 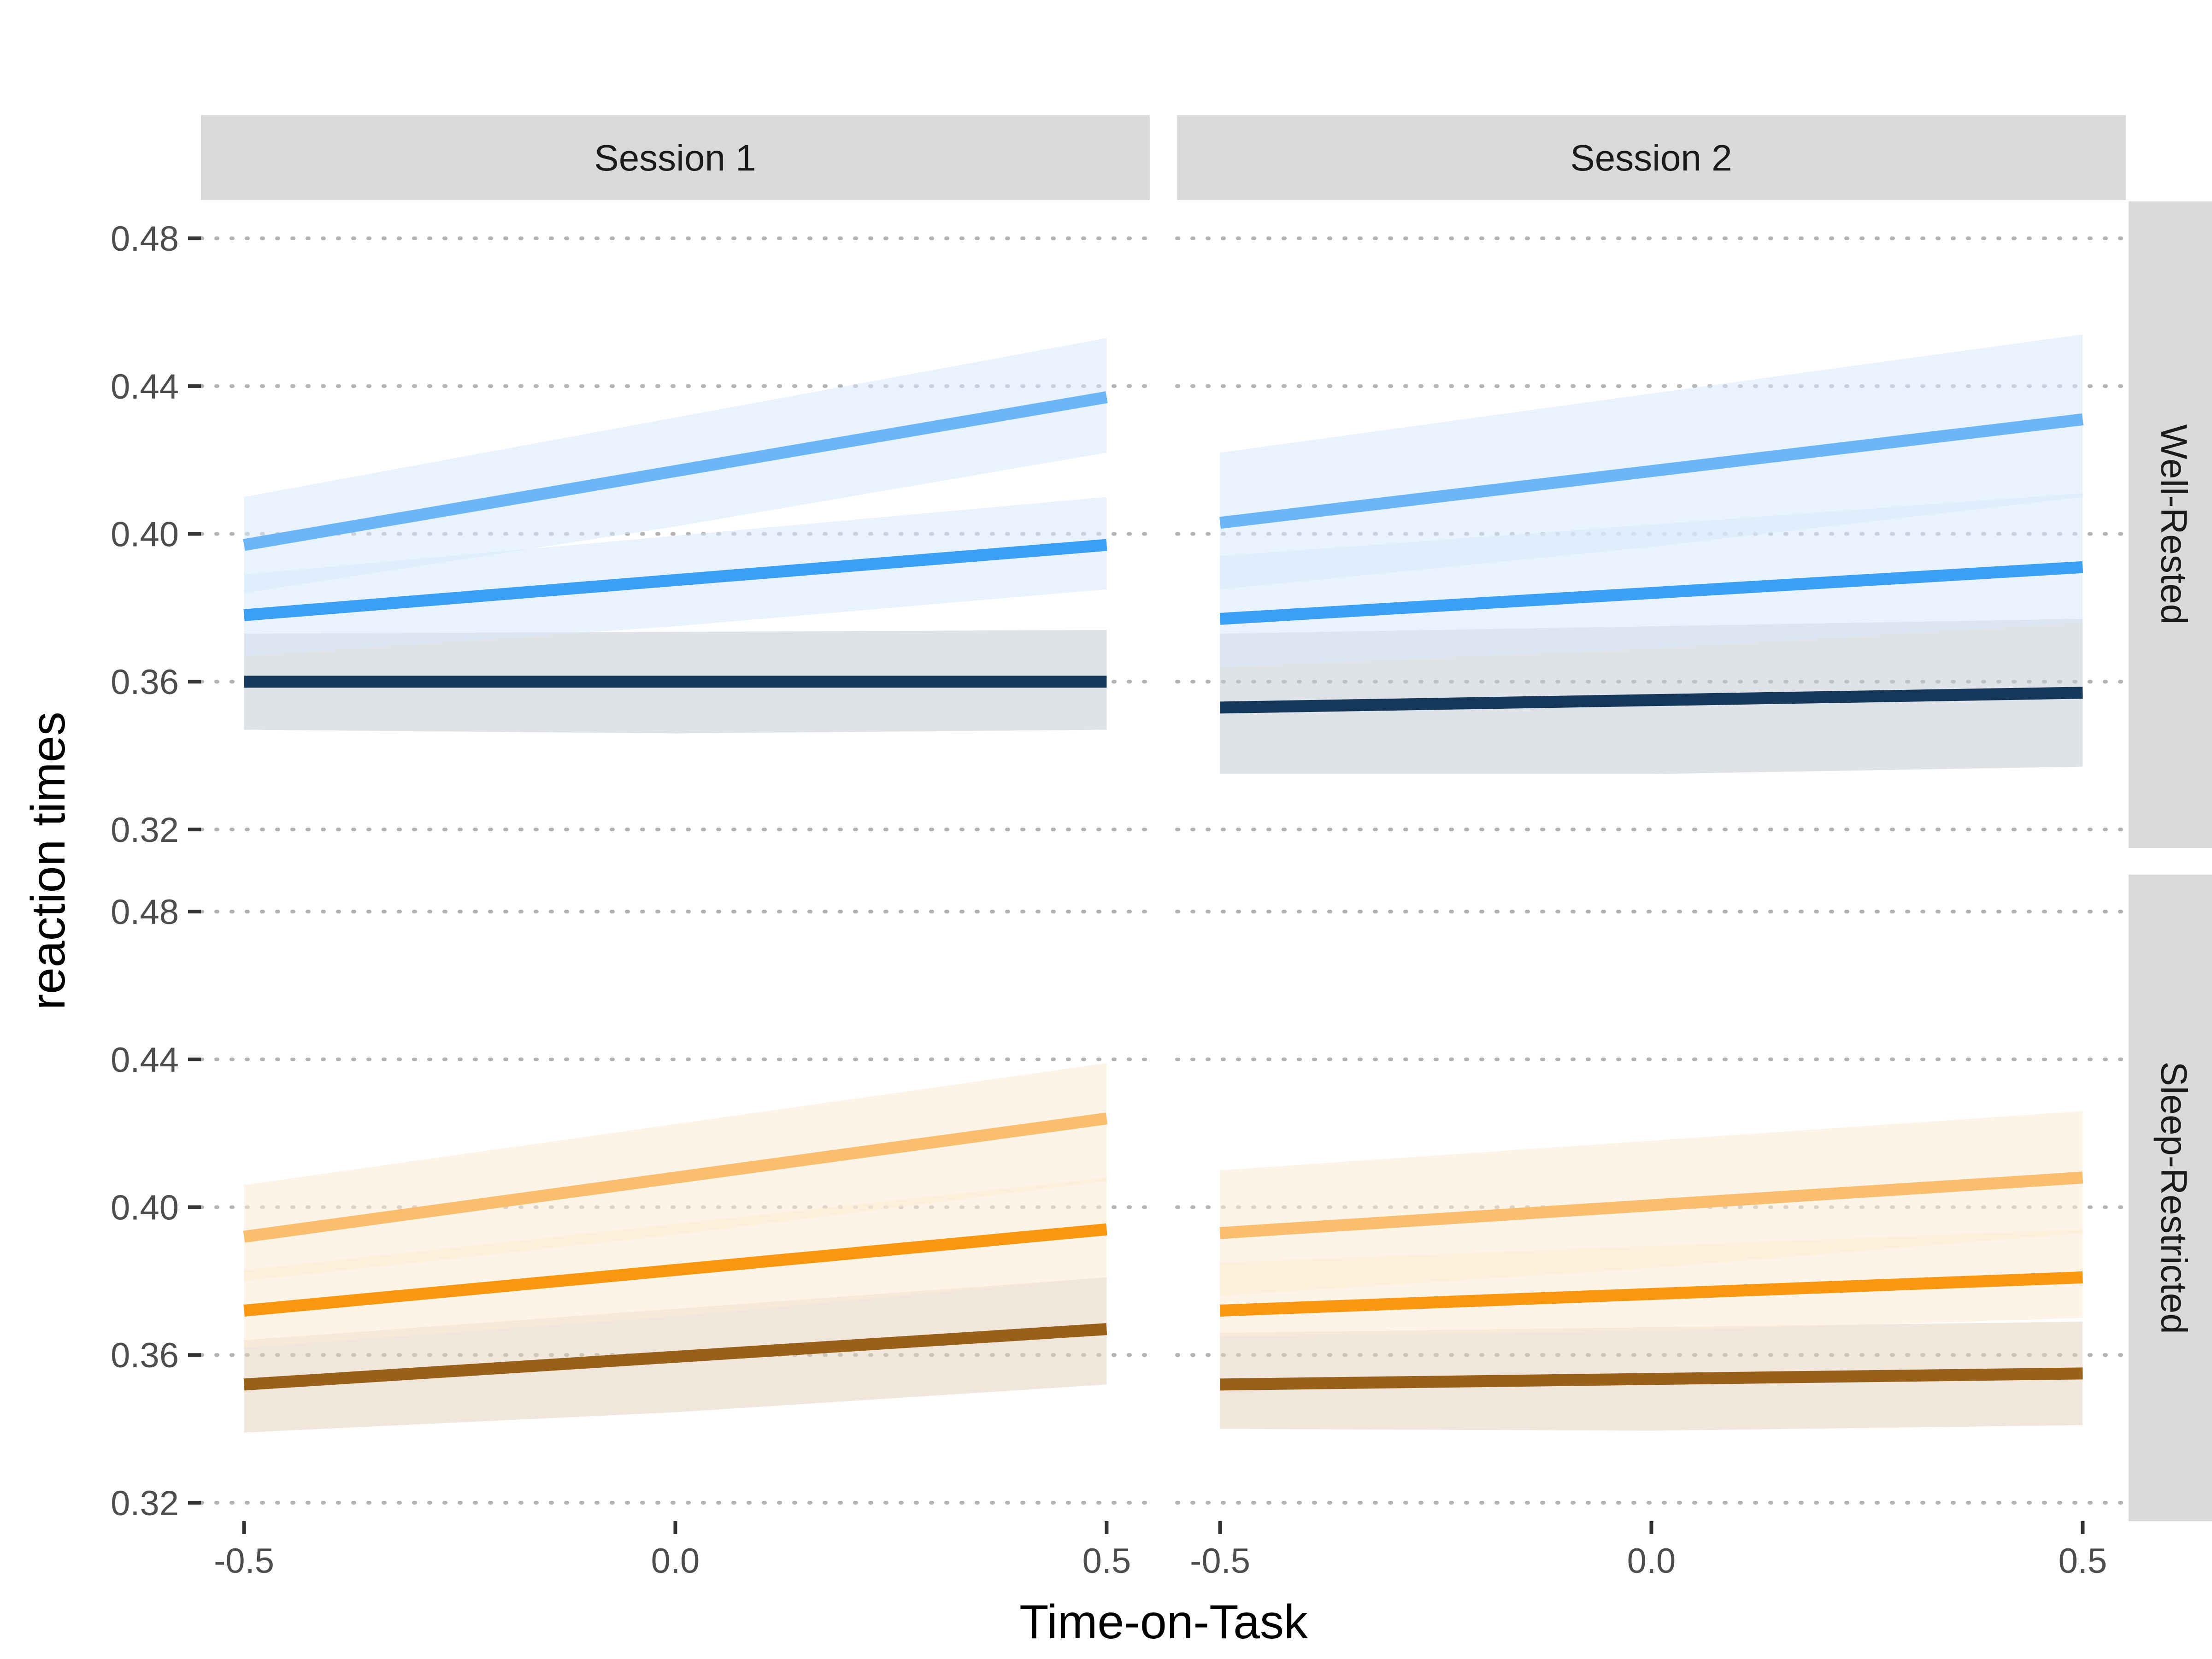 What do you see at coordinates (2173, 524) in the screenshot?
I see `strip-label-well-rested: Well-Rested` at bounding box center [2173, 524].